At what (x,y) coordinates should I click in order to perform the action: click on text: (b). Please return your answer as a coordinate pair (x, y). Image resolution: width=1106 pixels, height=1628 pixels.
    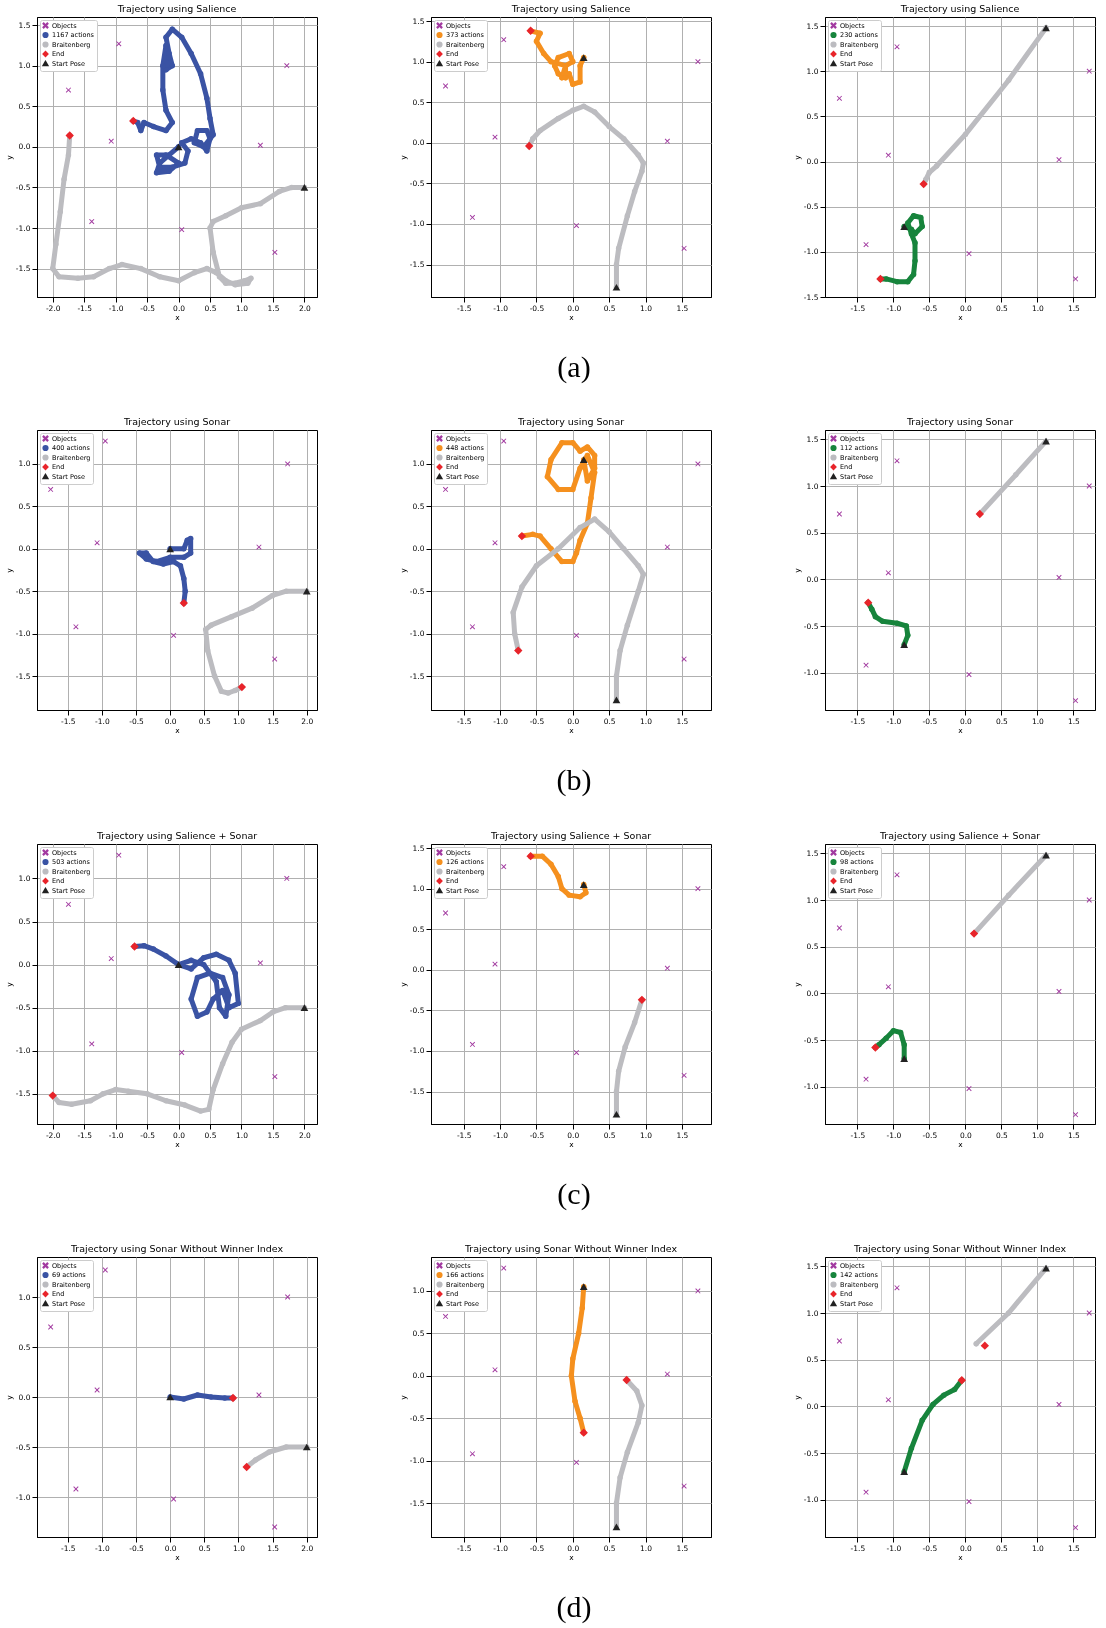
    Looking at the image, I should click on (574, 780).